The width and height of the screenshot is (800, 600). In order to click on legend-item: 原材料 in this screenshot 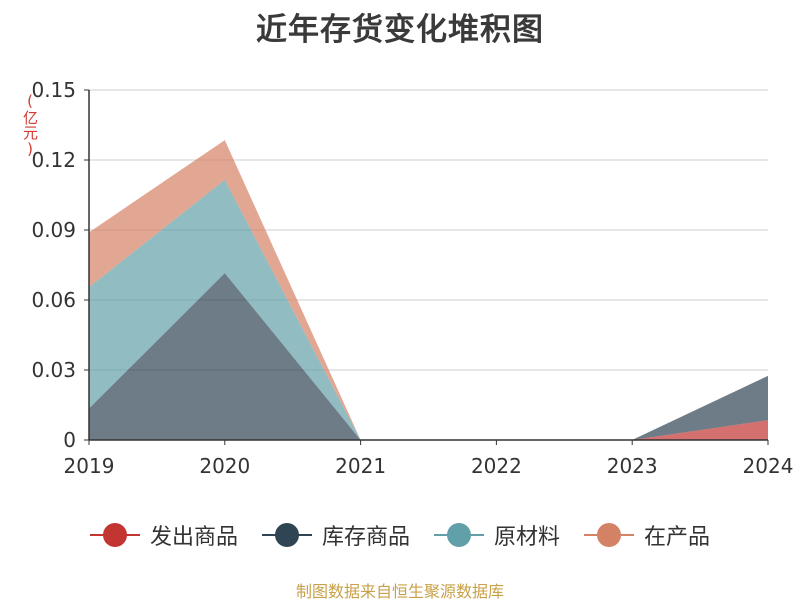, I will do `click(497, 535)`.